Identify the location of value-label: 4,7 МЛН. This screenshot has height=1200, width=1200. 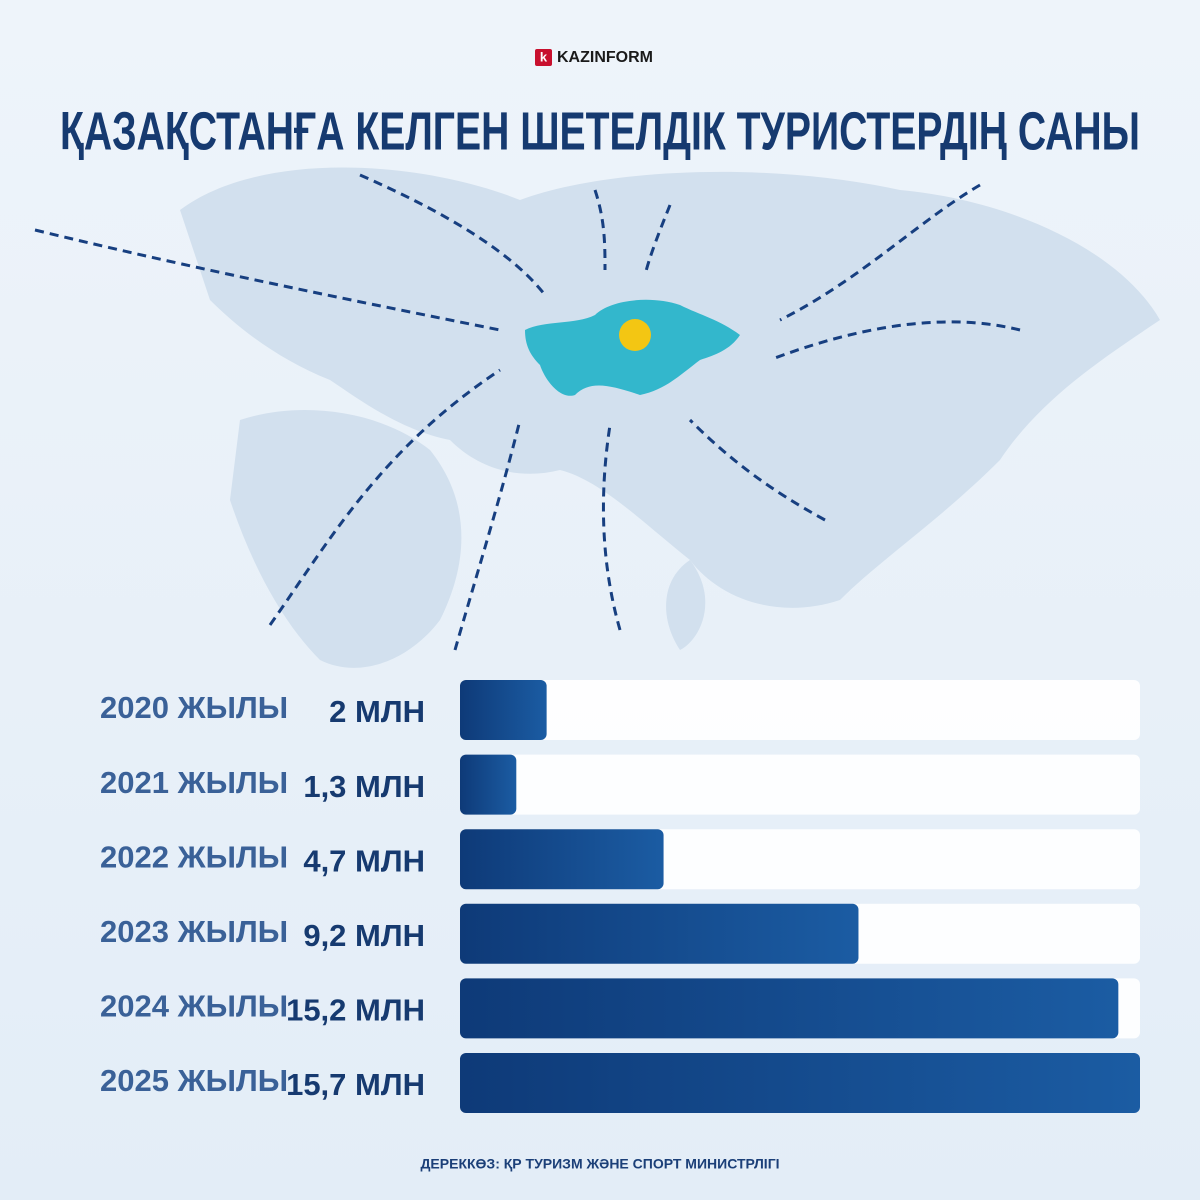
(364, 860).